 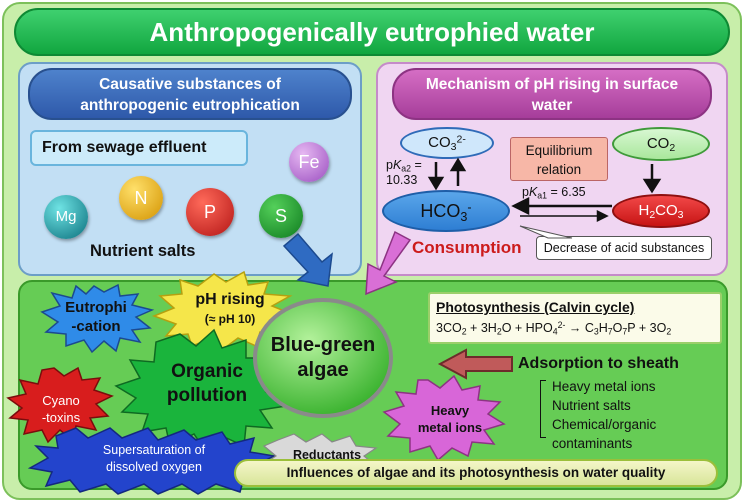 What do you see at coordinates (604, 424) in the screenshot?
I see `adsorption-item: Chemical/organic` at bounding box center [604, 424].